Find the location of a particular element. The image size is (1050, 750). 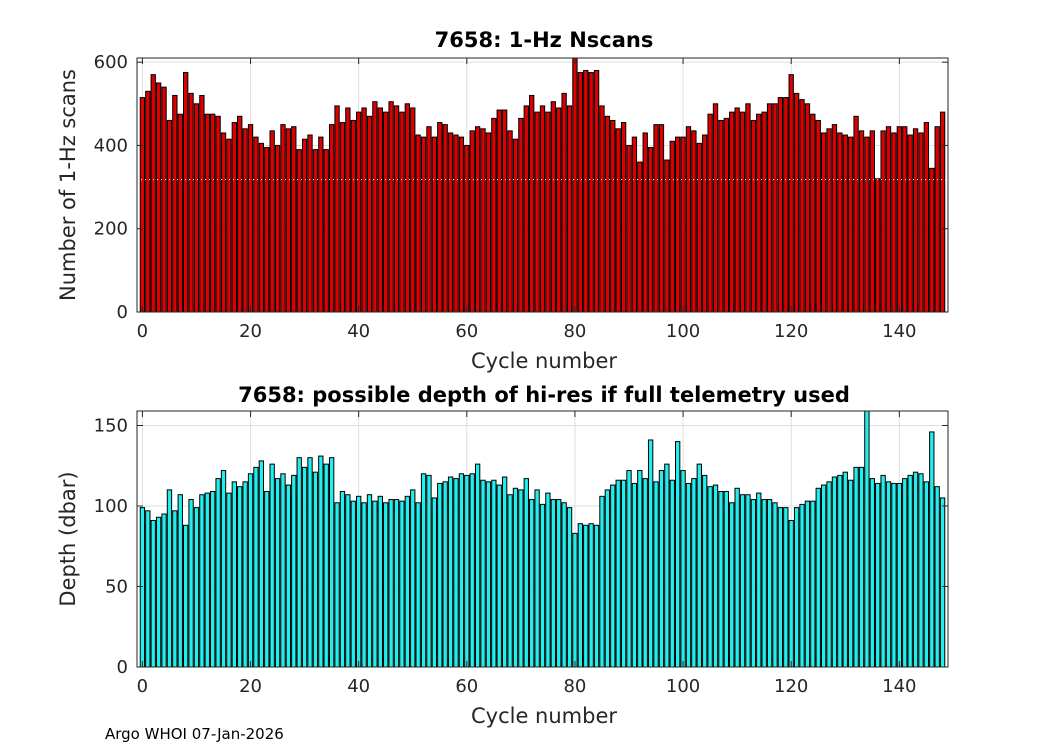

y-axis-label: Depth (dbar) is located at coordinates (68, 538).